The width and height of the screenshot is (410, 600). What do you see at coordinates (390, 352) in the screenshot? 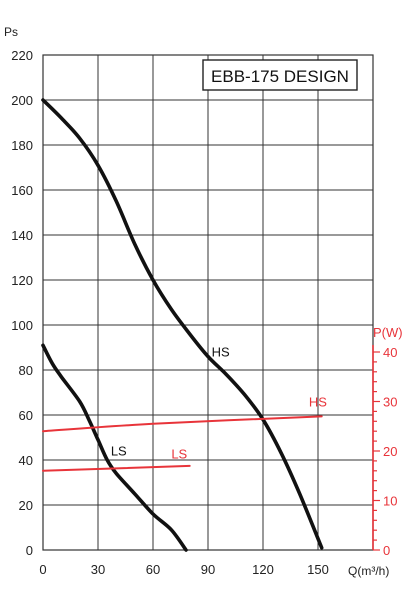
I see `y-tick-label-right: 40` at bounding box center [390, 352].